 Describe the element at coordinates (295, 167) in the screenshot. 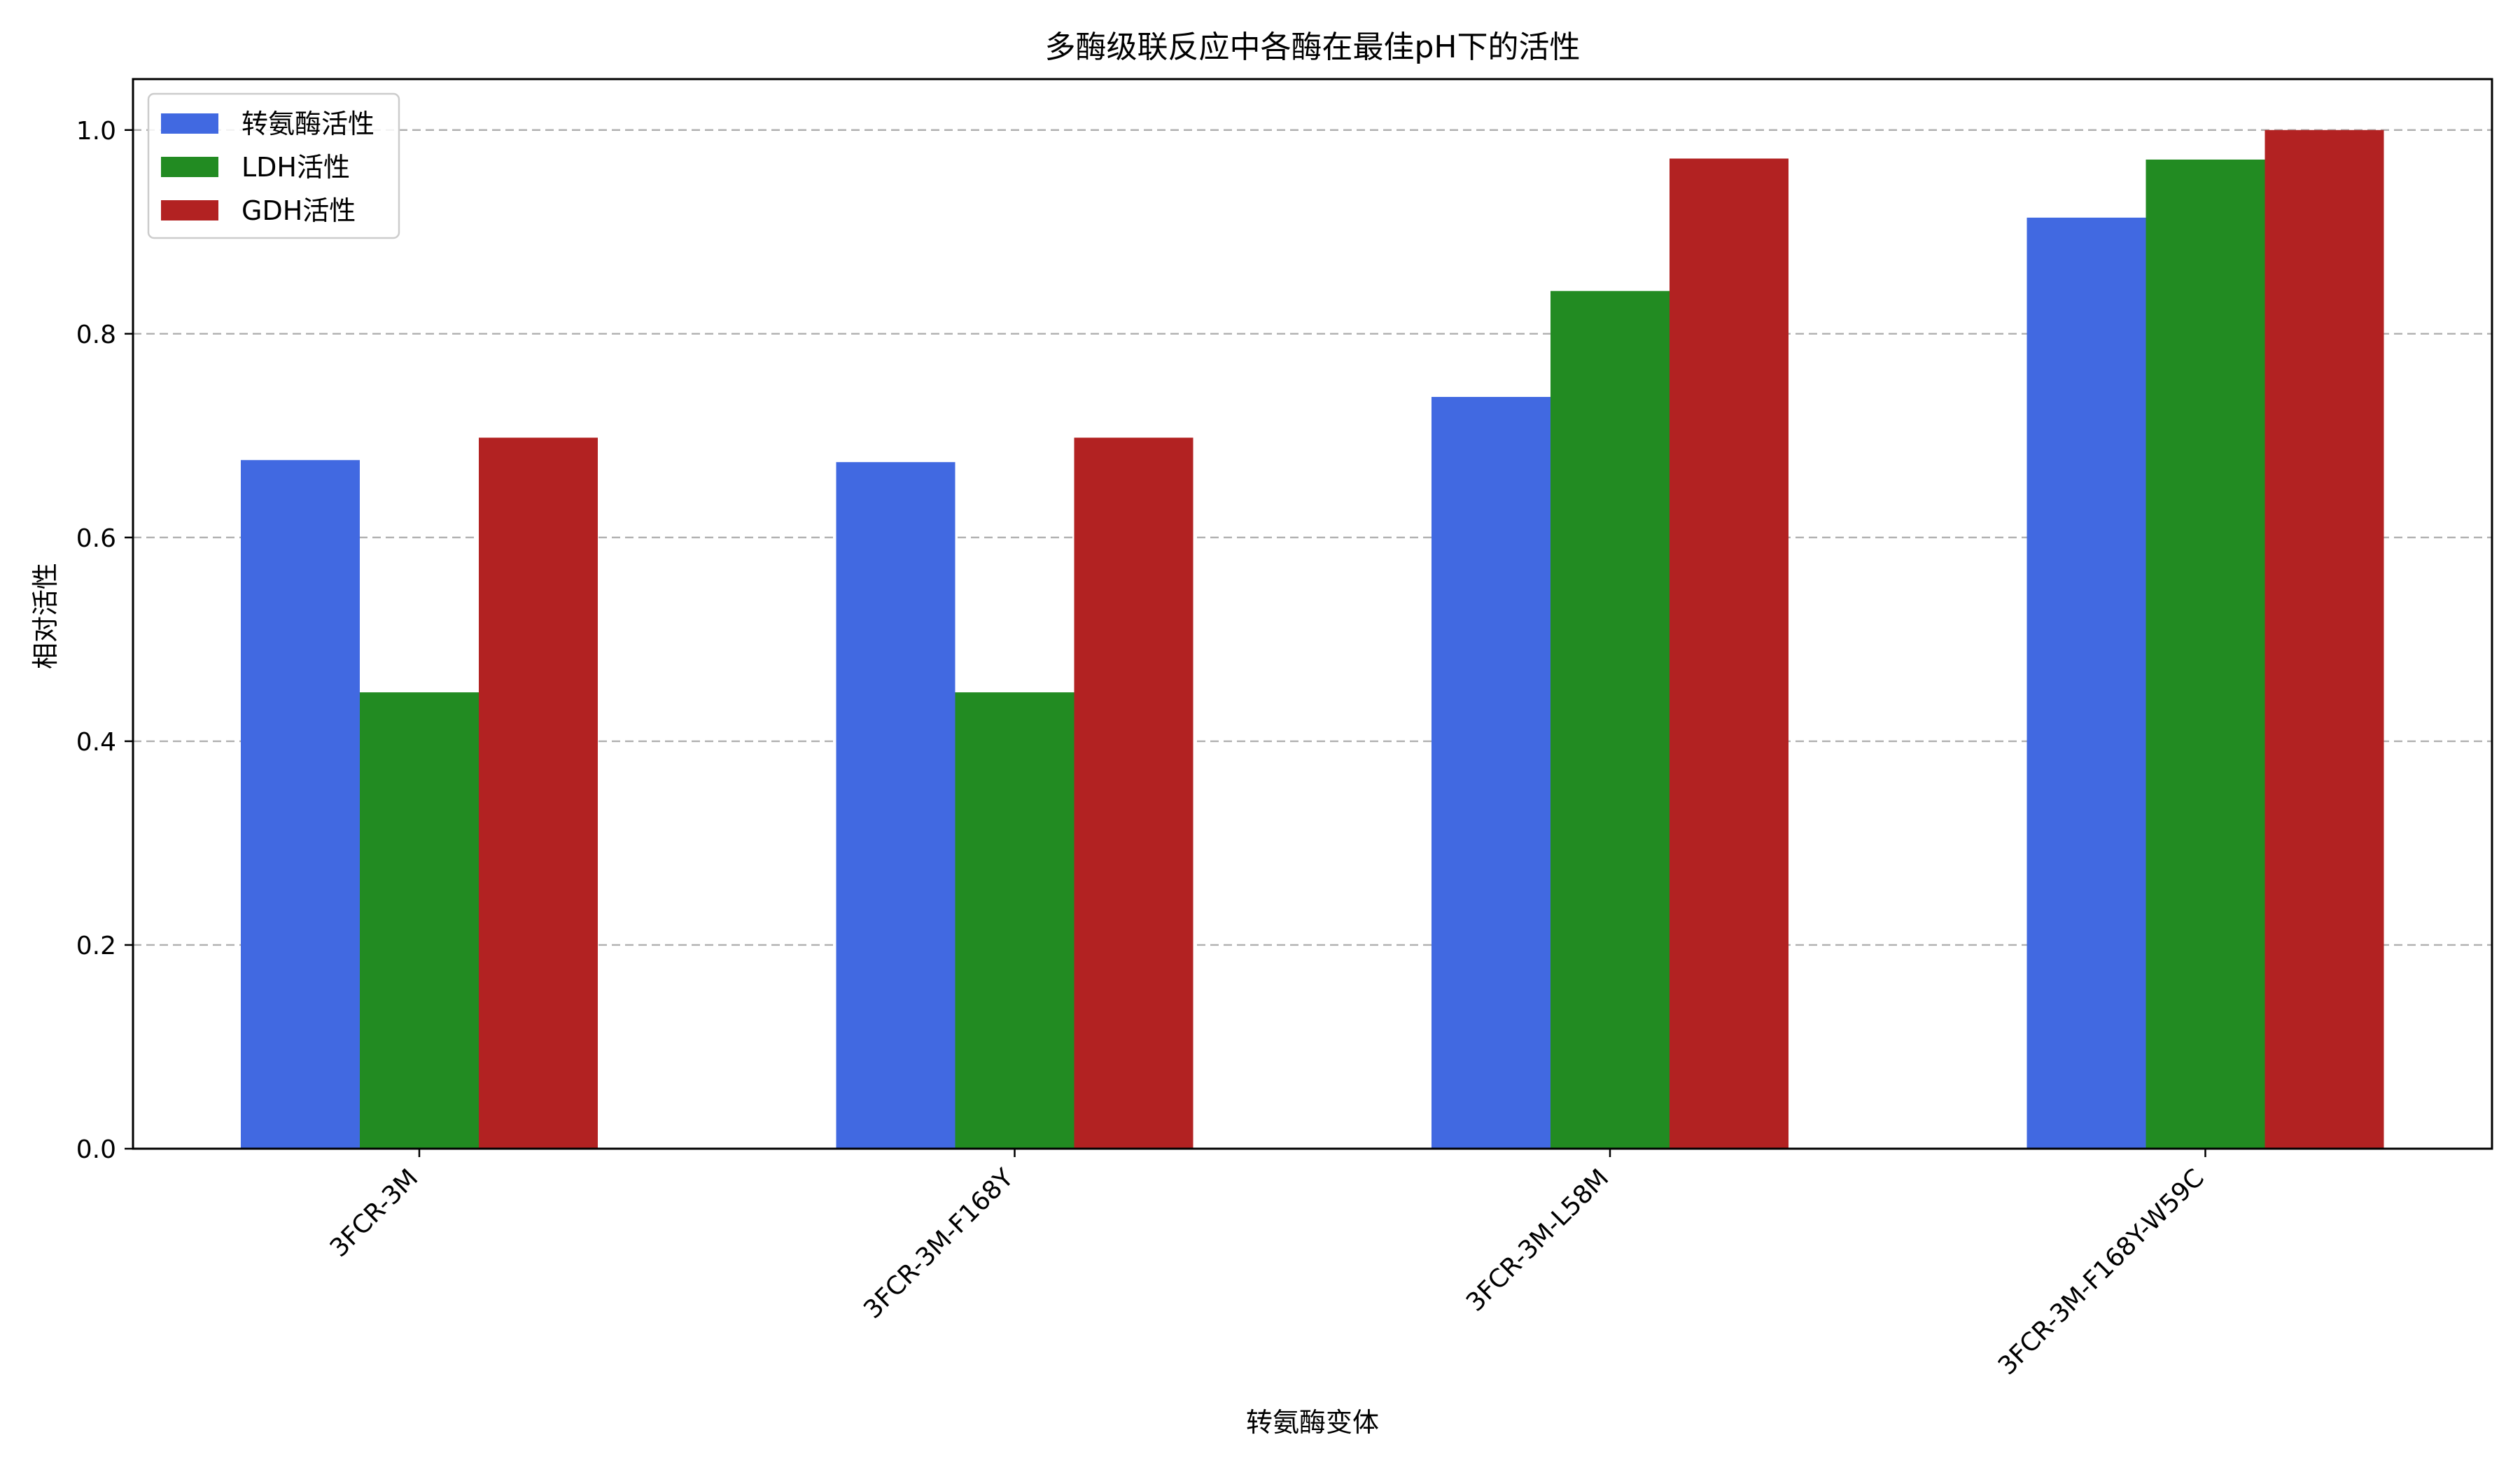

I see `legend-label: LDH活性` at that location.